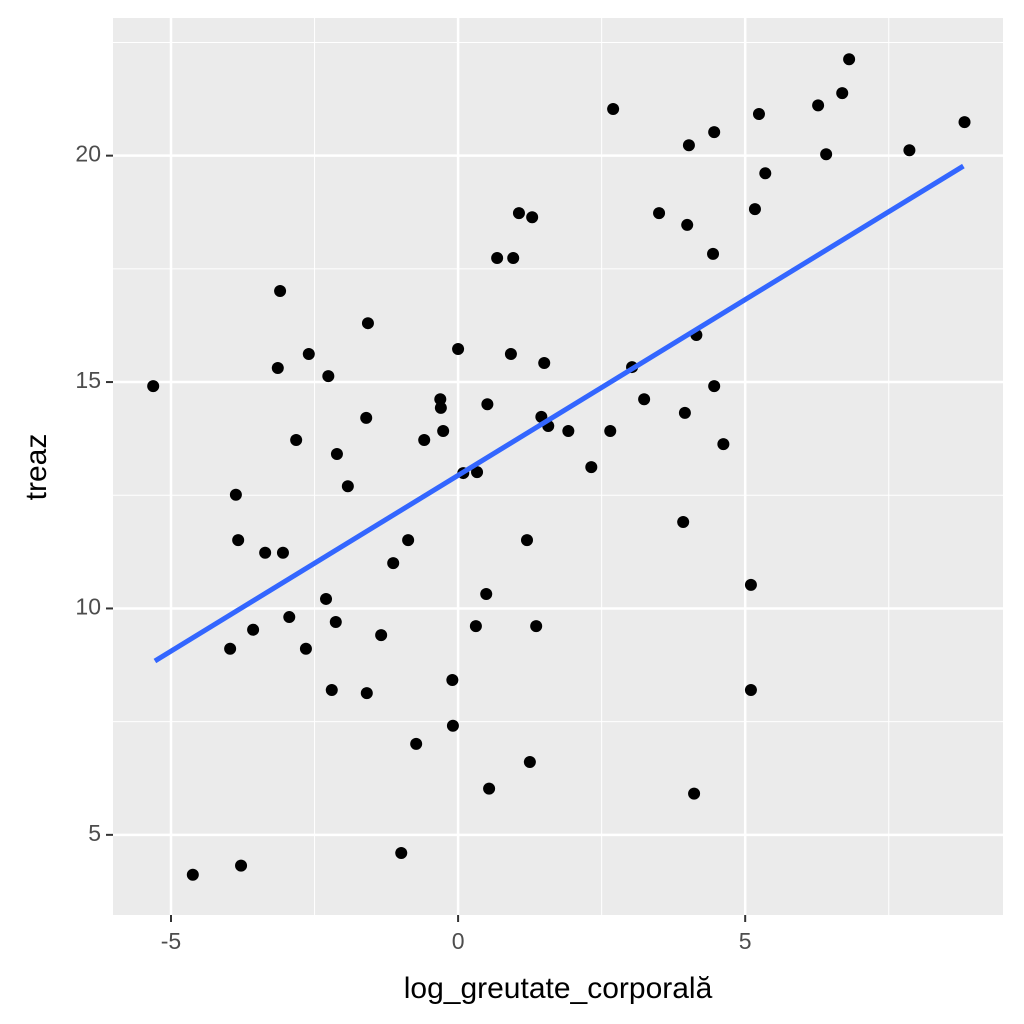 This screenshot has width=1024, height=1024. What do you see at coordinates (458, 941) in the screenshot?
I see `x-tick-label: 0` at bounding box center [458, 941].